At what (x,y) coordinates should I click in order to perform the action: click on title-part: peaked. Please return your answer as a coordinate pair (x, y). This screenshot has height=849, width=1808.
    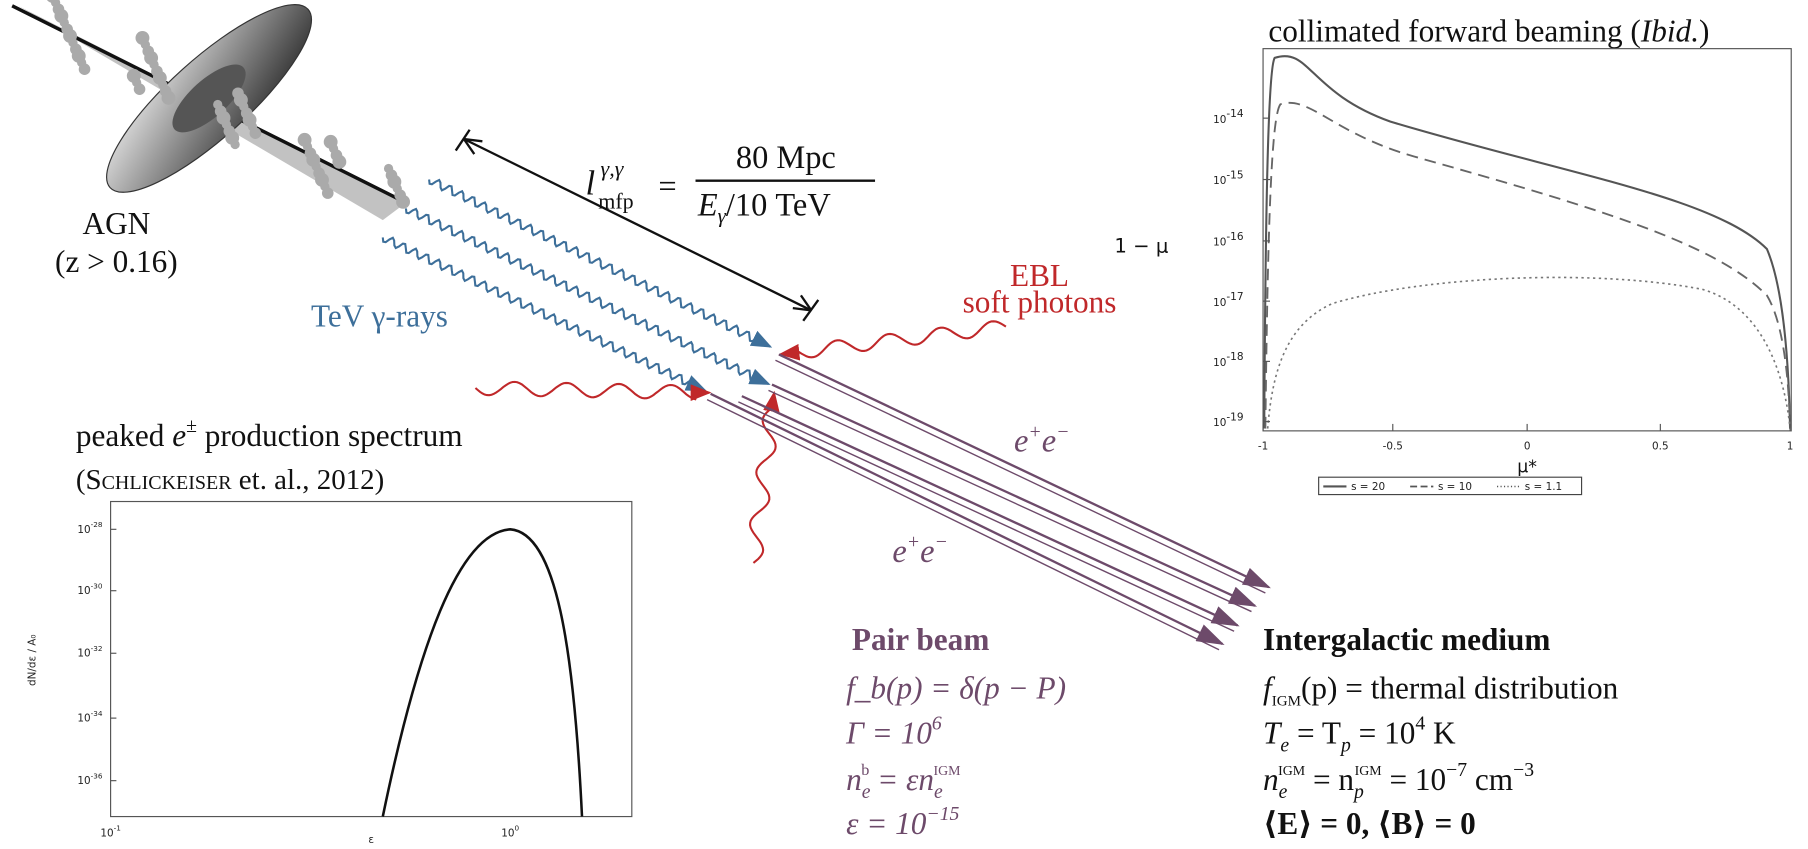
    Looking at the image, I should click on (124, 435).